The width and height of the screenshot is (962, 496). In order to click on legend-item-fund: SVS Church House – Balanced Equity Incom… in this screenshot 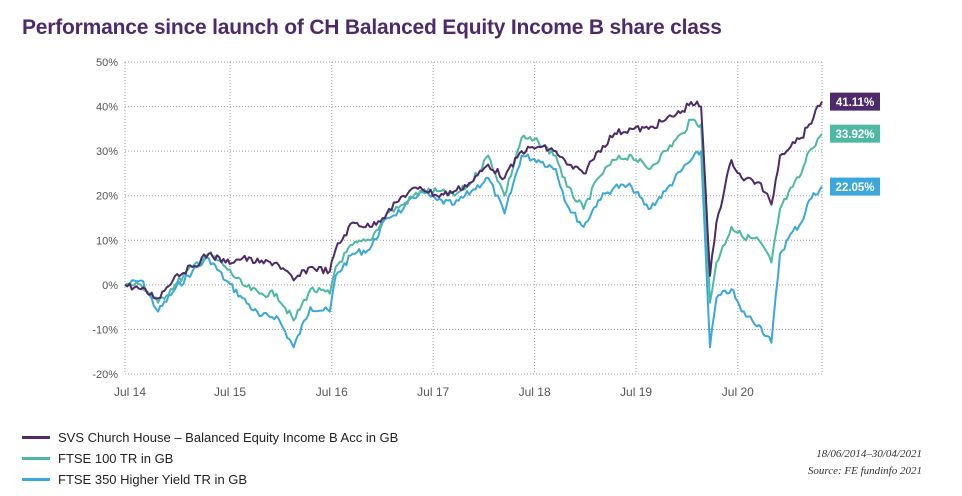, I will do `click(210, 437)`.